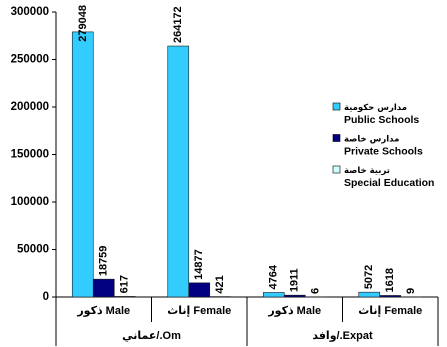 The width and height of the screenshot is (447, 347). What do you see at coordinates (83, 23) in the screenshot?
I see `data-label-public-schools: 279048` at bounding box center [83, 23].